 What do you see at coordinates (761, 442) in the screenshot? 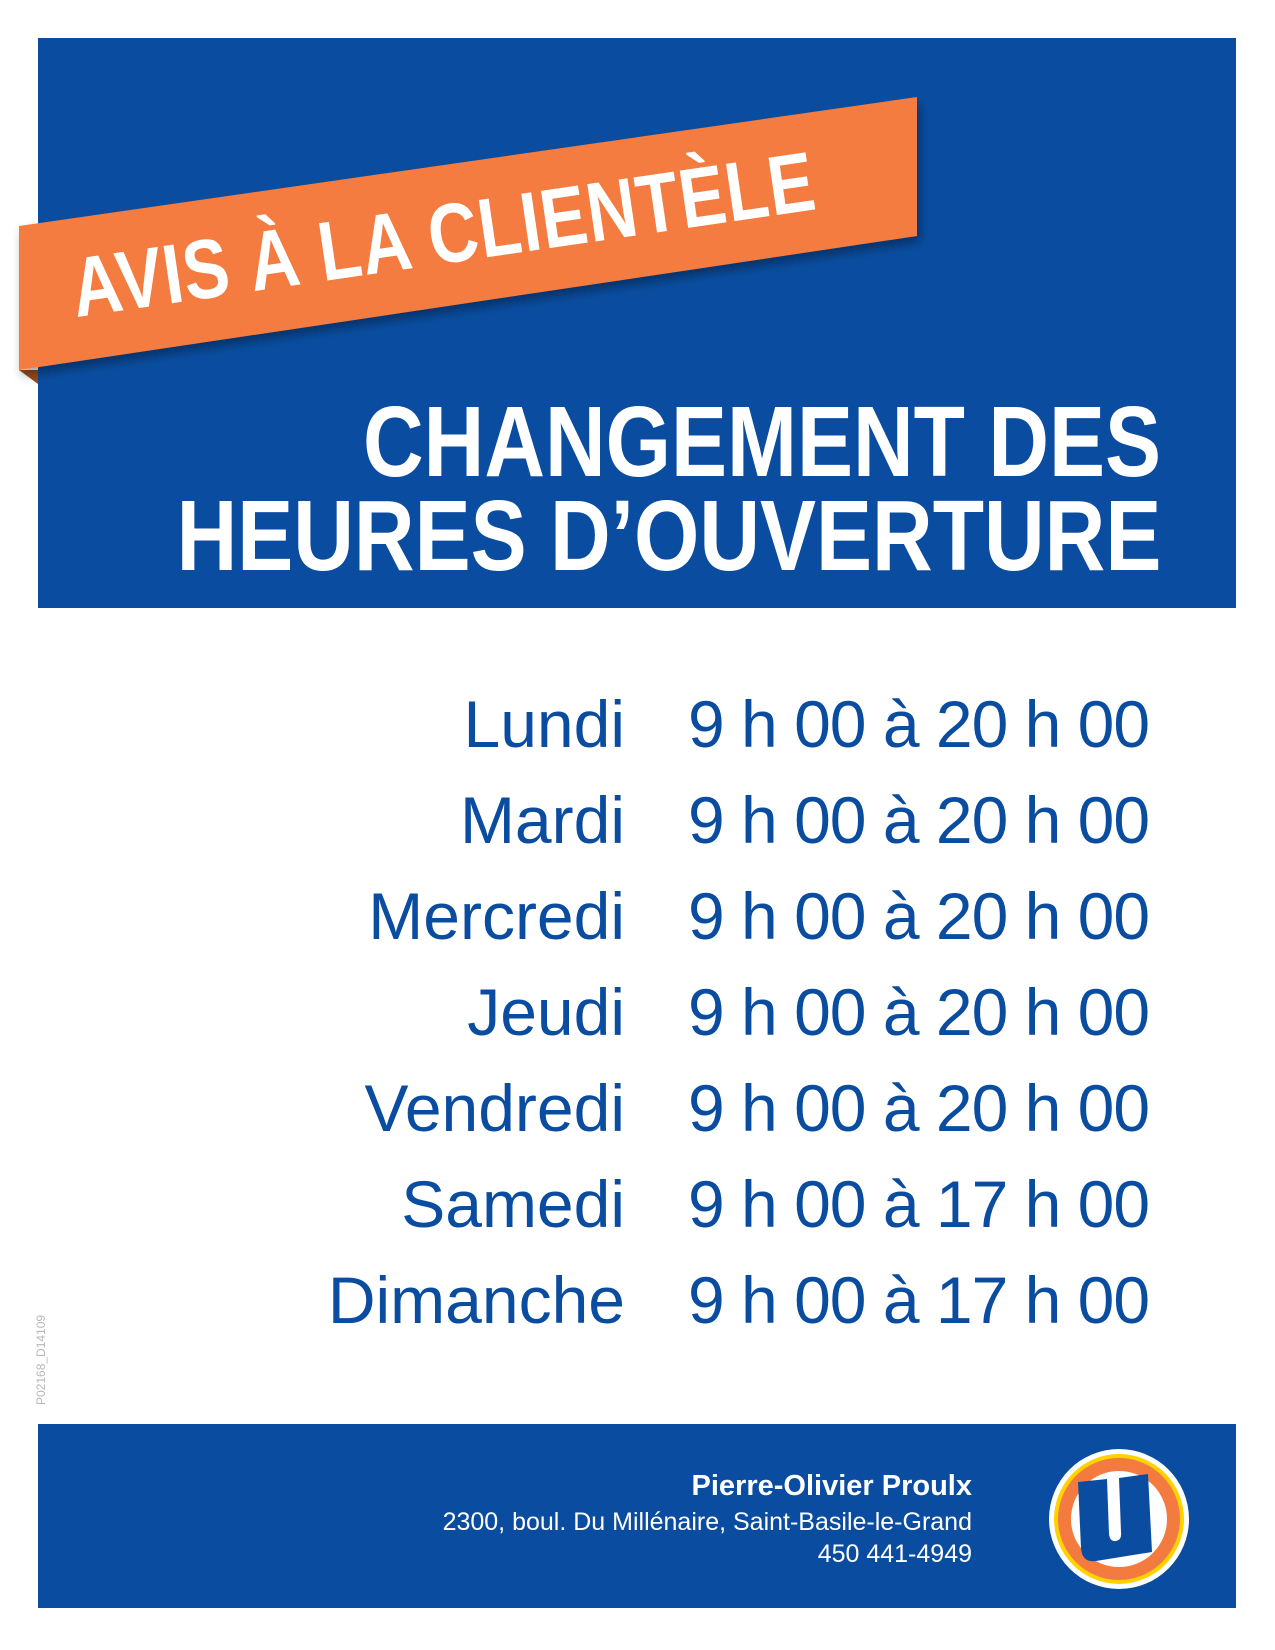
I see `page-title-line1: CHANGEMENT DES` at bounding box center [761, 442].